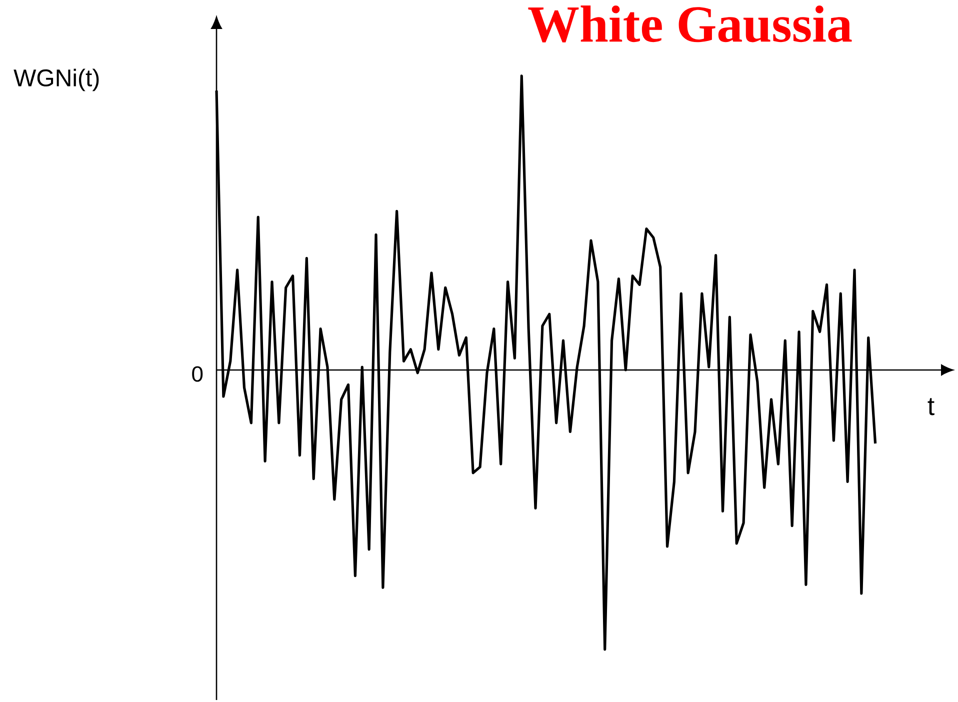 This screenshot has height=702, width=958. I want to click on y-axis-title: WGNi(t), so click(56, 80).